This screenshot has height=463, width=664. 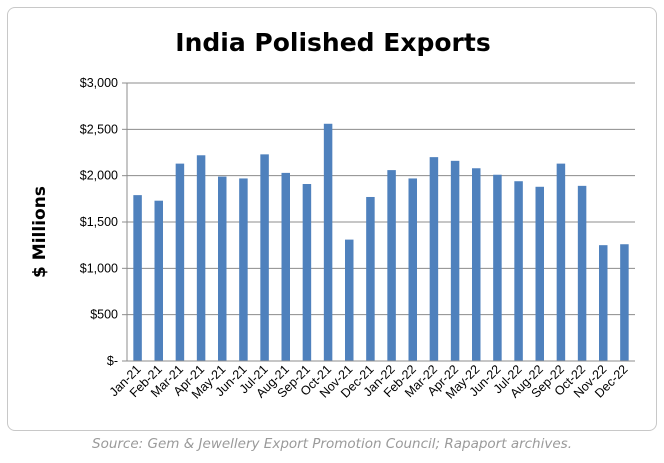 What do you see at coordinates (332, 42) in the screenshot?
I see `chart-title: India Polished Exports` at bounding box center [332, 42].